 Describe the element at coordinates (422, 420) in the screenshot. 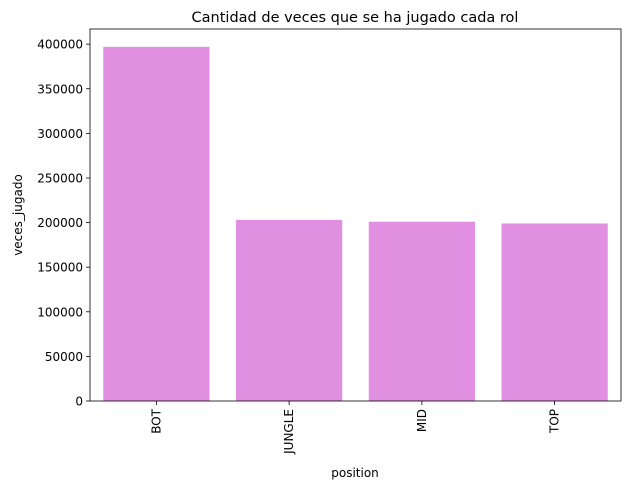

I see `x-tick-label: MID` at that location.